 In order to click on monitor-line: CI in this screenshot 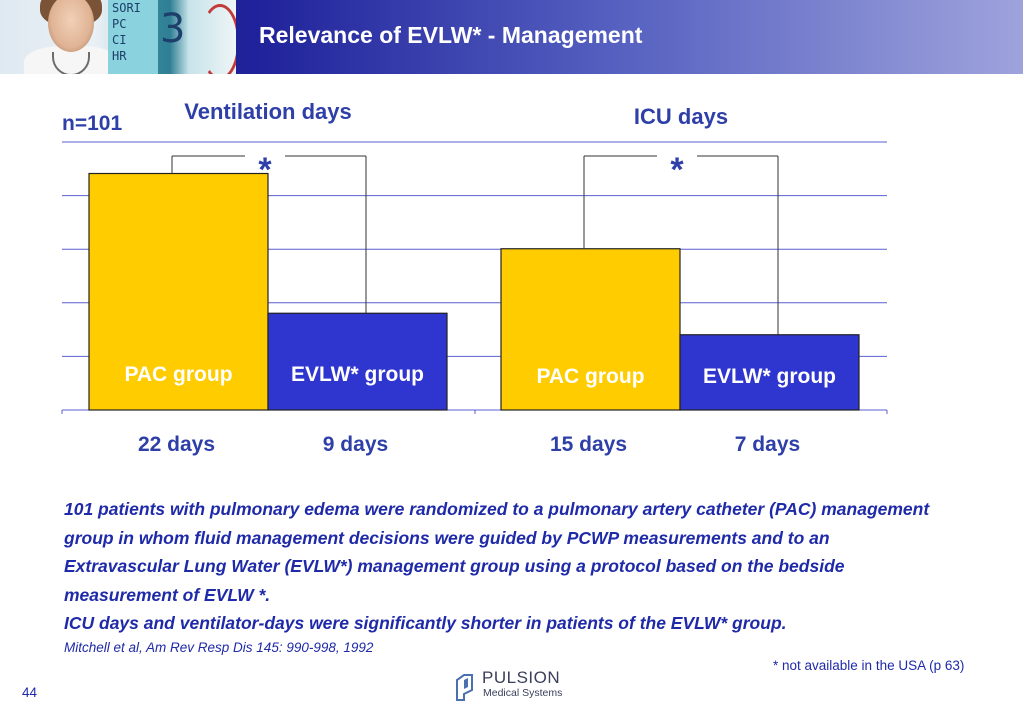, I will do `click(119, 40)`.